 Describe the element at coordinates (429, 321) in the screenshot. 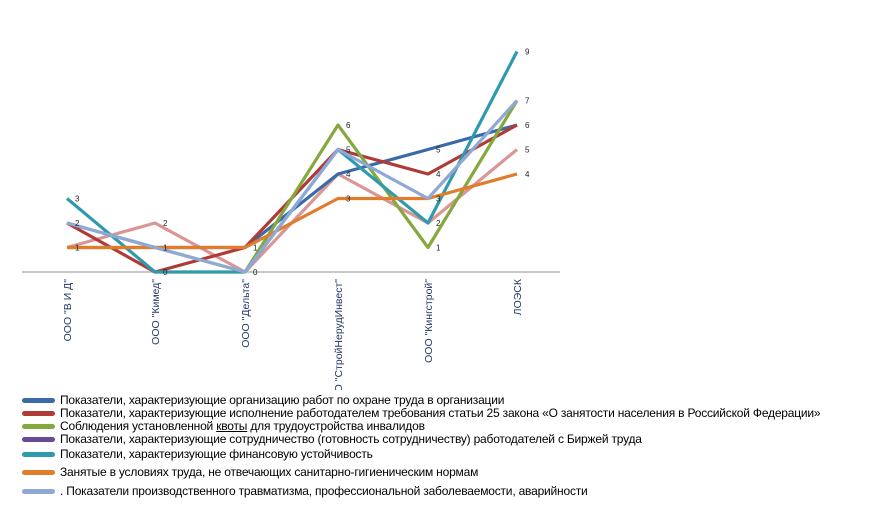

I see `category-label: ООО "Кингстрой"` at that location.